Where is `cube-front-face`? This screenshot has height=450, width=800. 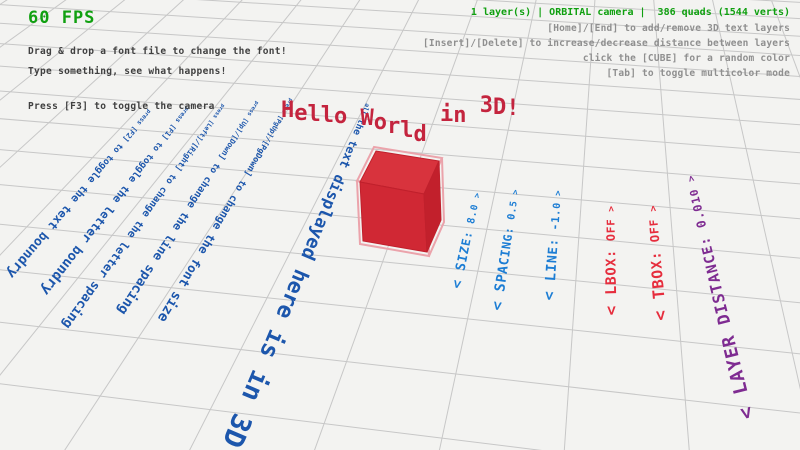 cube-front-face is located at coordinates (393, 217).